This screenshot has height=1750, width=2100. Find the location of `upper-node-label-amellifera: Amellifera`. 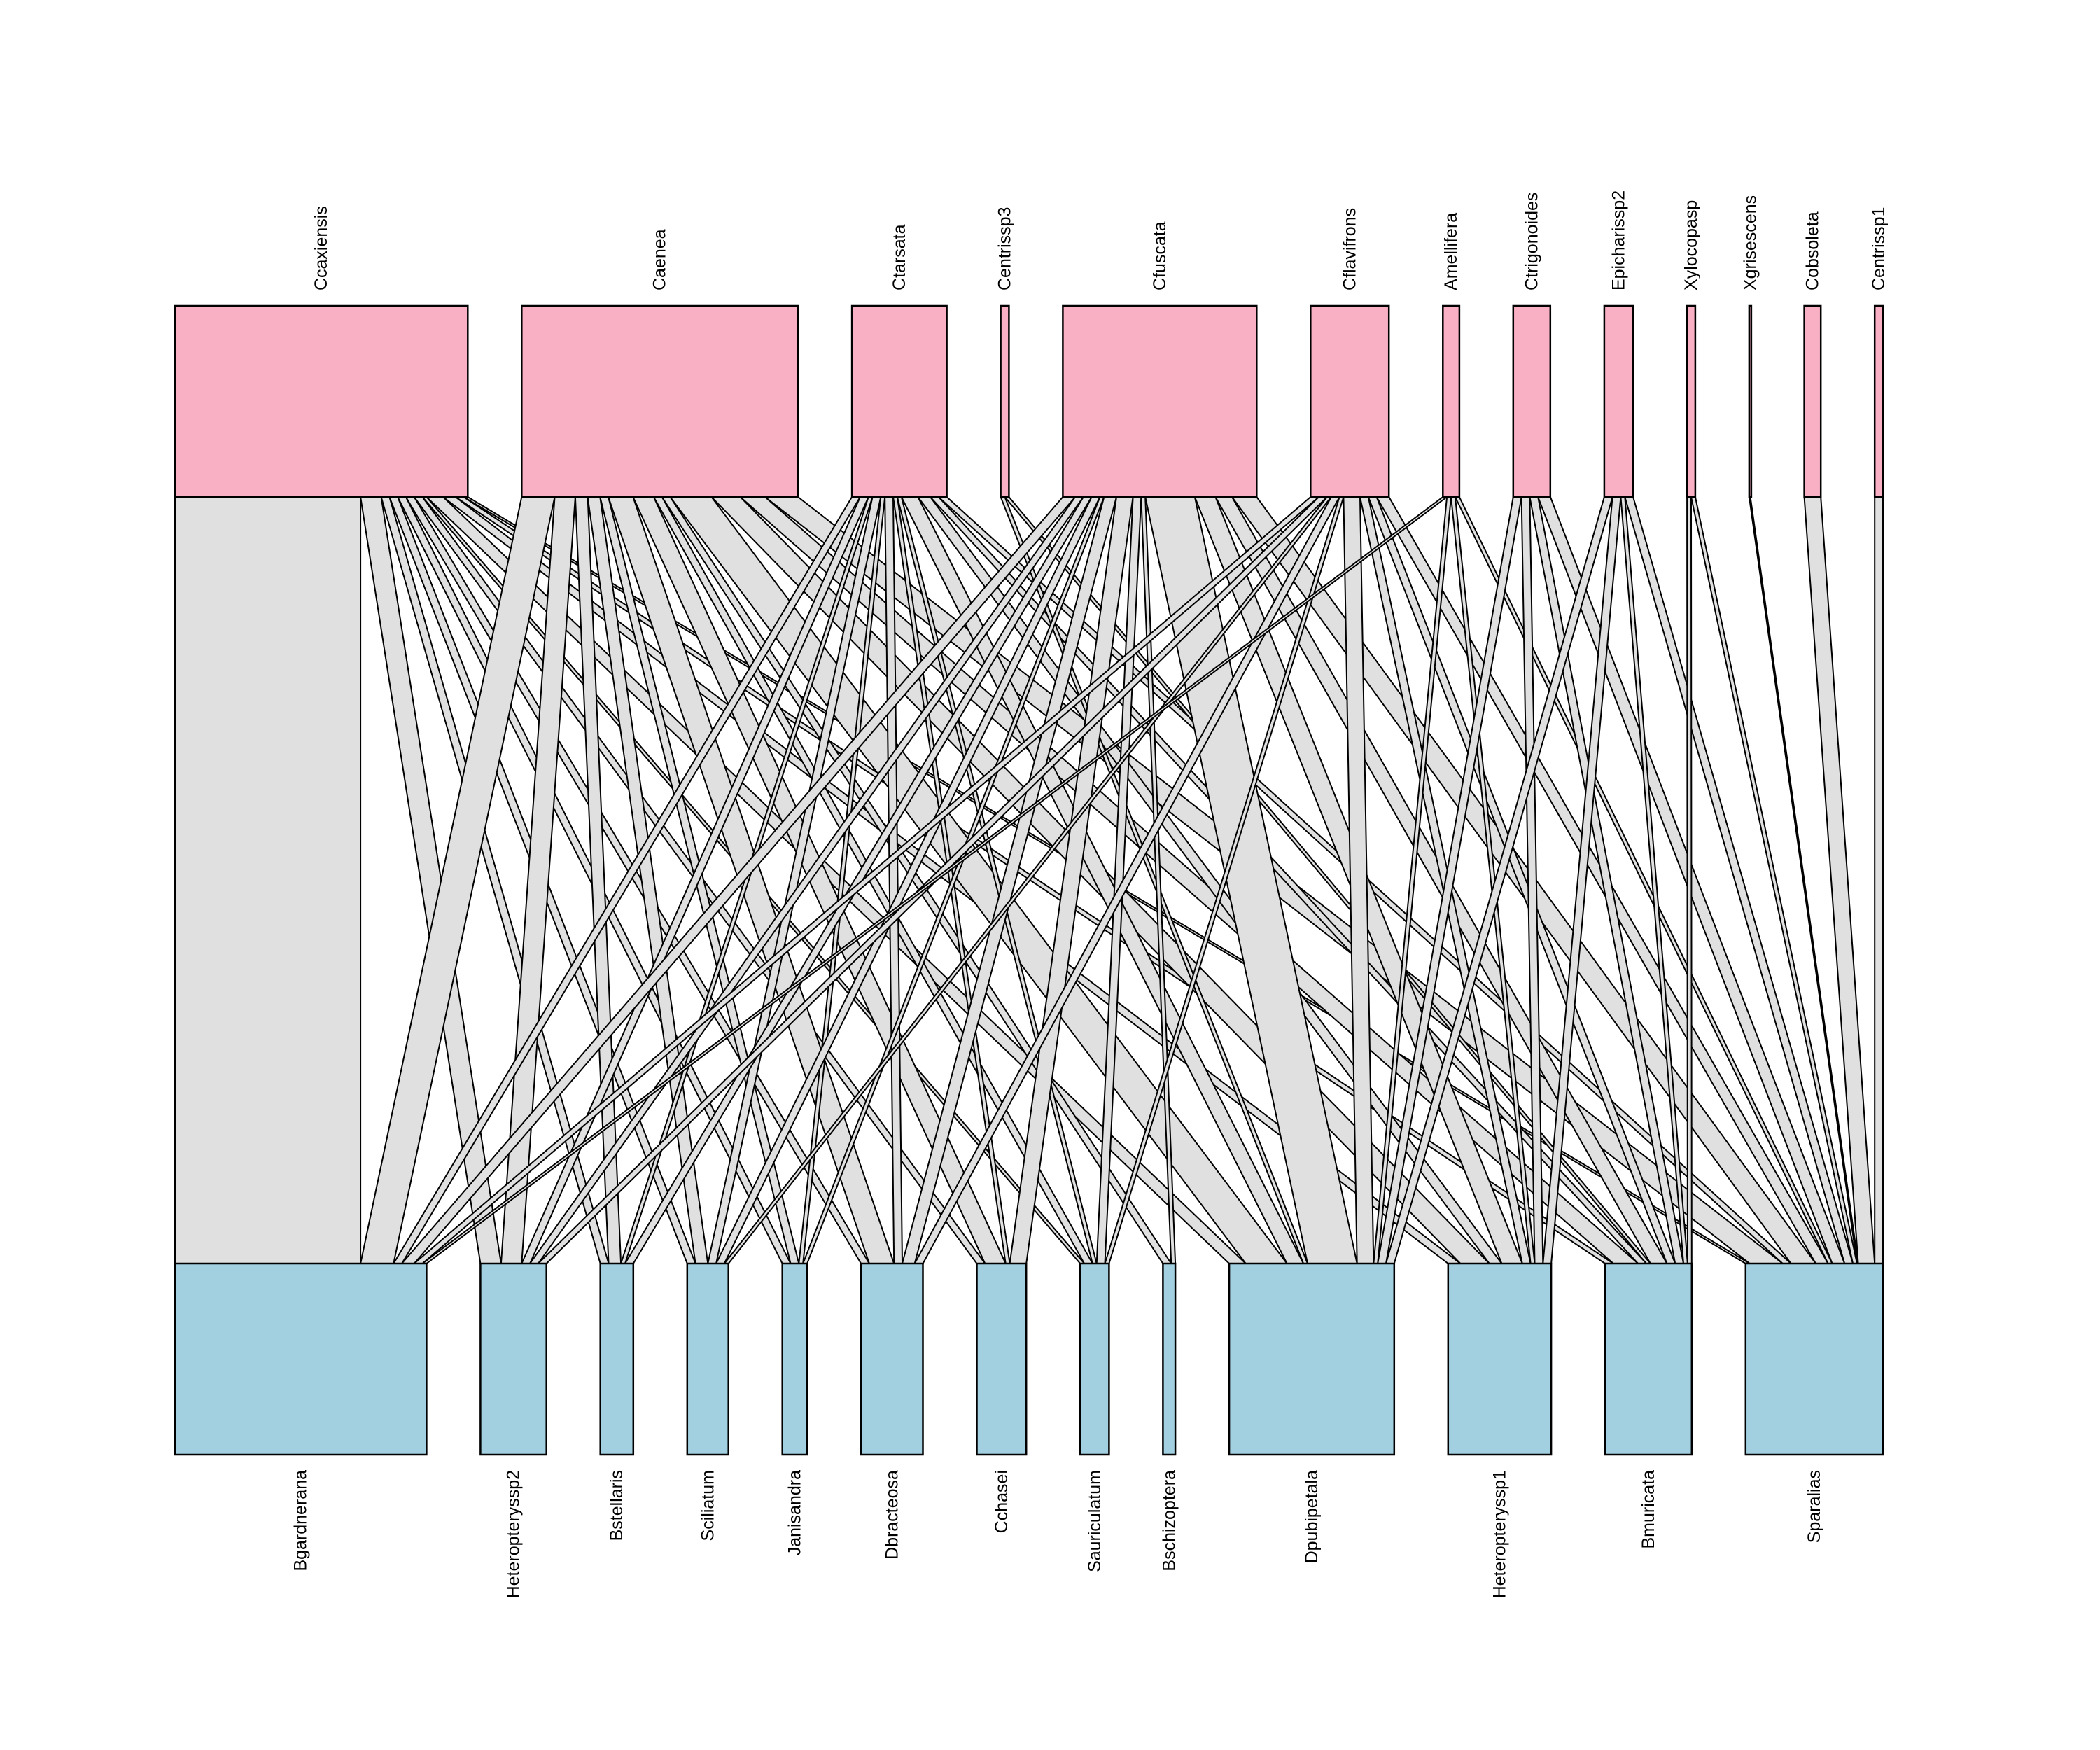

upper-node-label-amellifera: Amellifera is located at coordinates (1451, 251).